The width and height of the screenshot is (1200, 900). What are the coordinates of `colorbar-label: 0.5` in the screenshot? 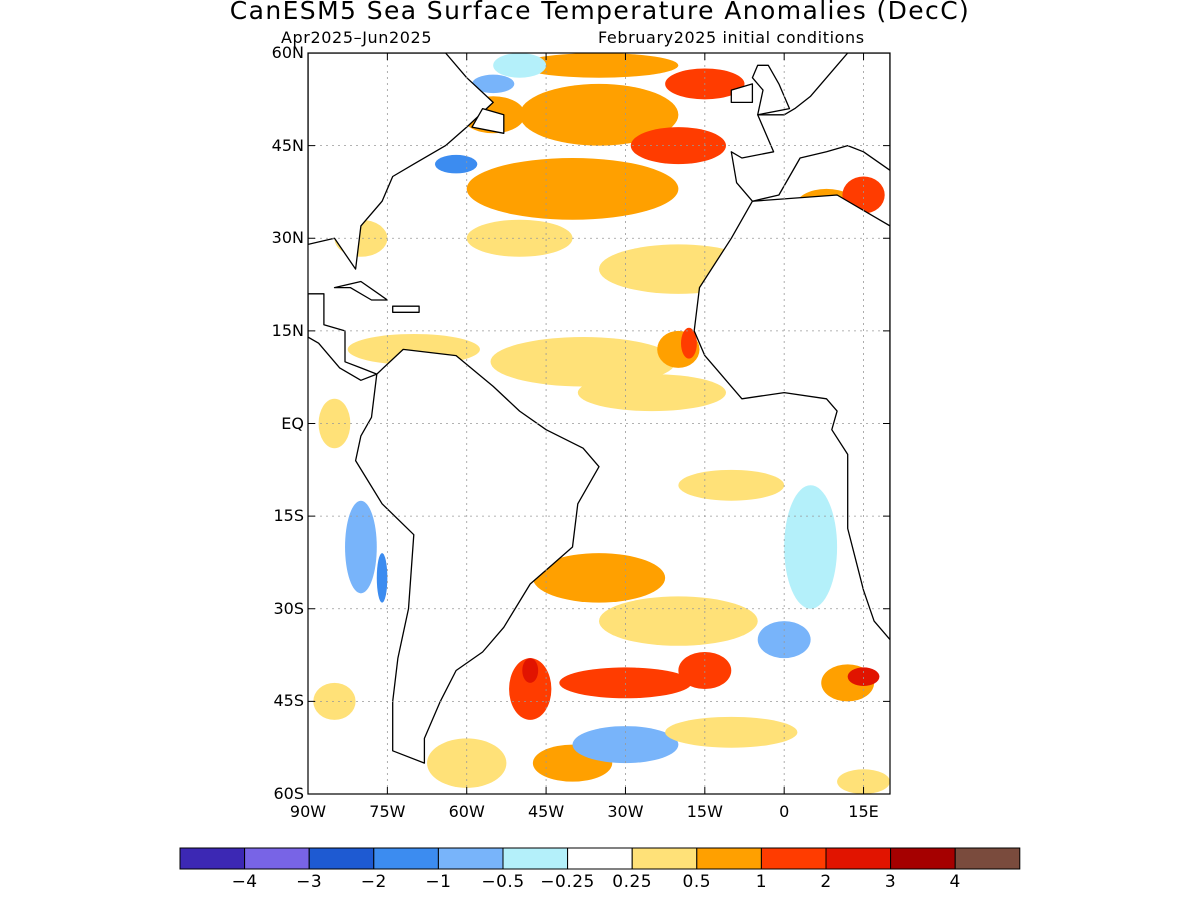 It's located at (697, 882).